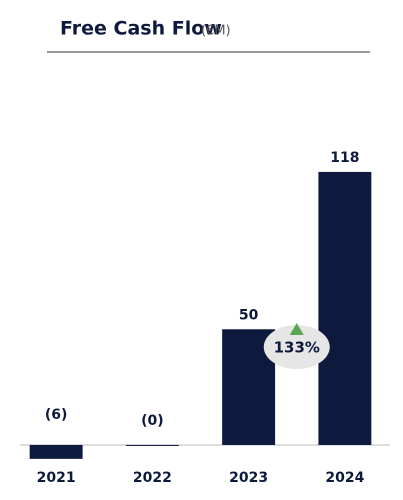 Image resolution: width=403 pixels, height=500 pixels. What do you see at coordinates (216, 31) in the screenshot?
I see `chart-subtitle: (€M)` at bounding box center [216, 31].